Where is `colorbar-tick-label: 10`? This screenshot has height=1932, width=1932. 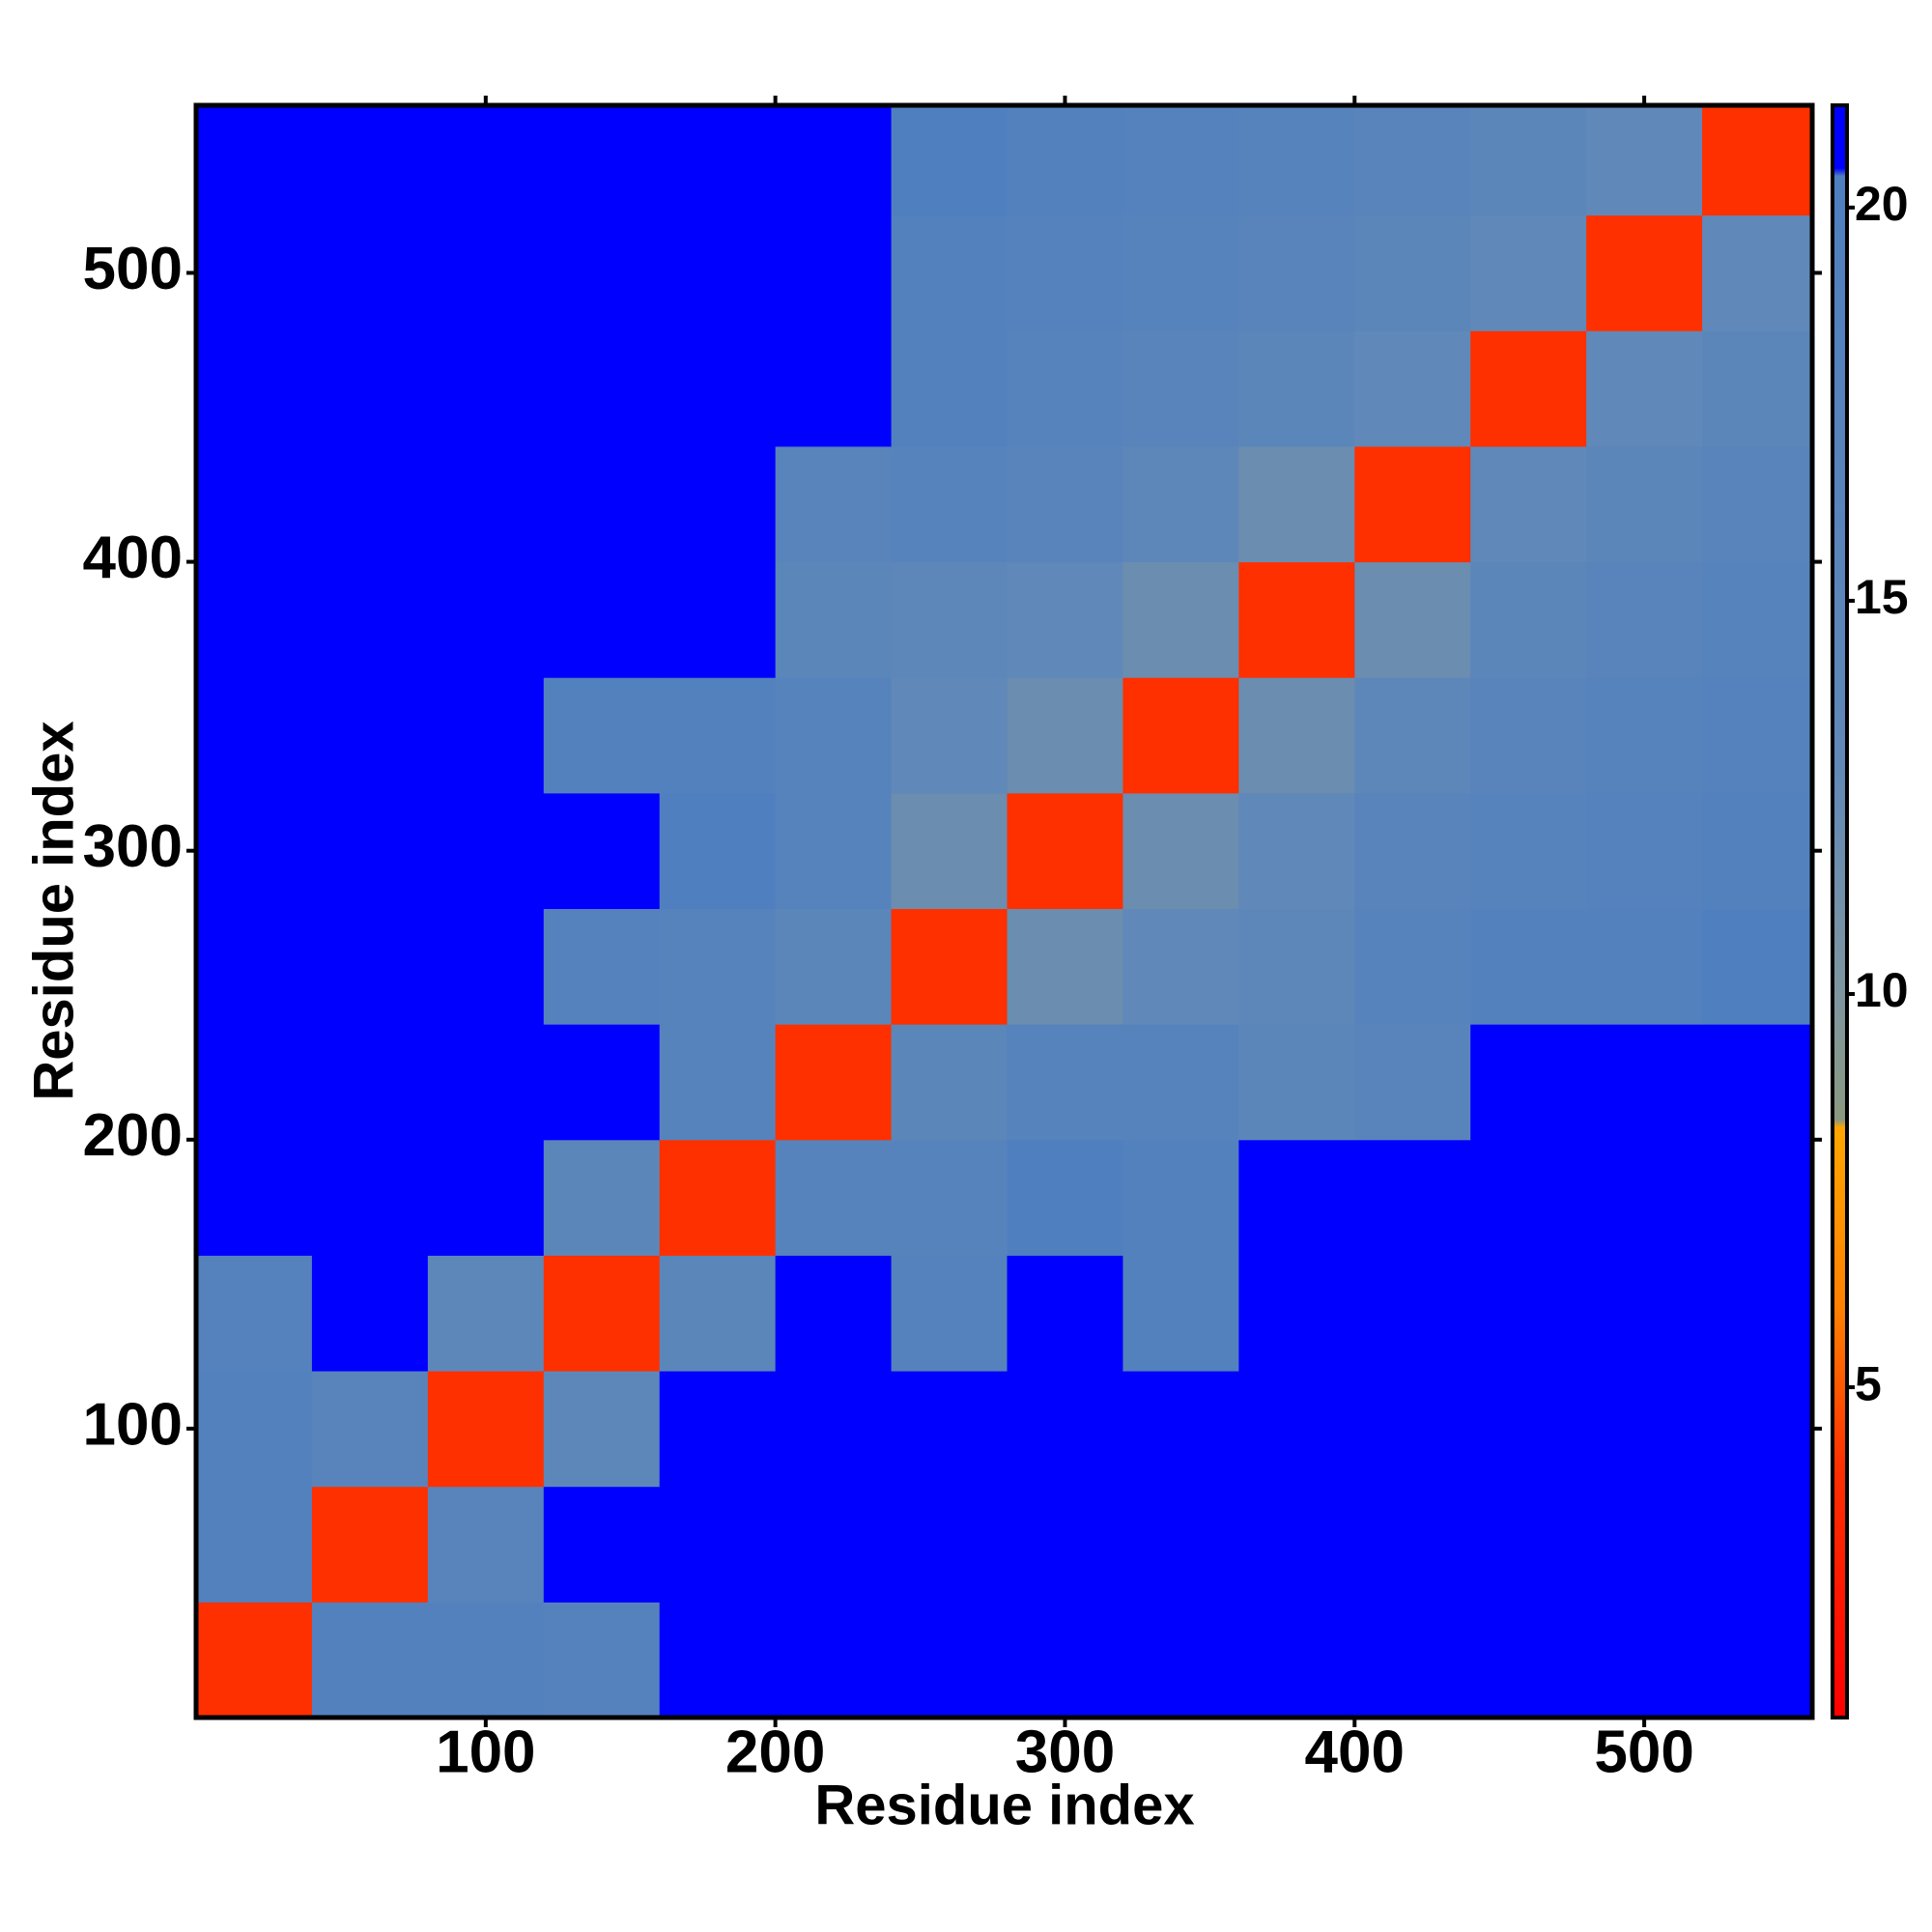 colorbar-tick-label: 10 is located at coordinates (1882, 990).